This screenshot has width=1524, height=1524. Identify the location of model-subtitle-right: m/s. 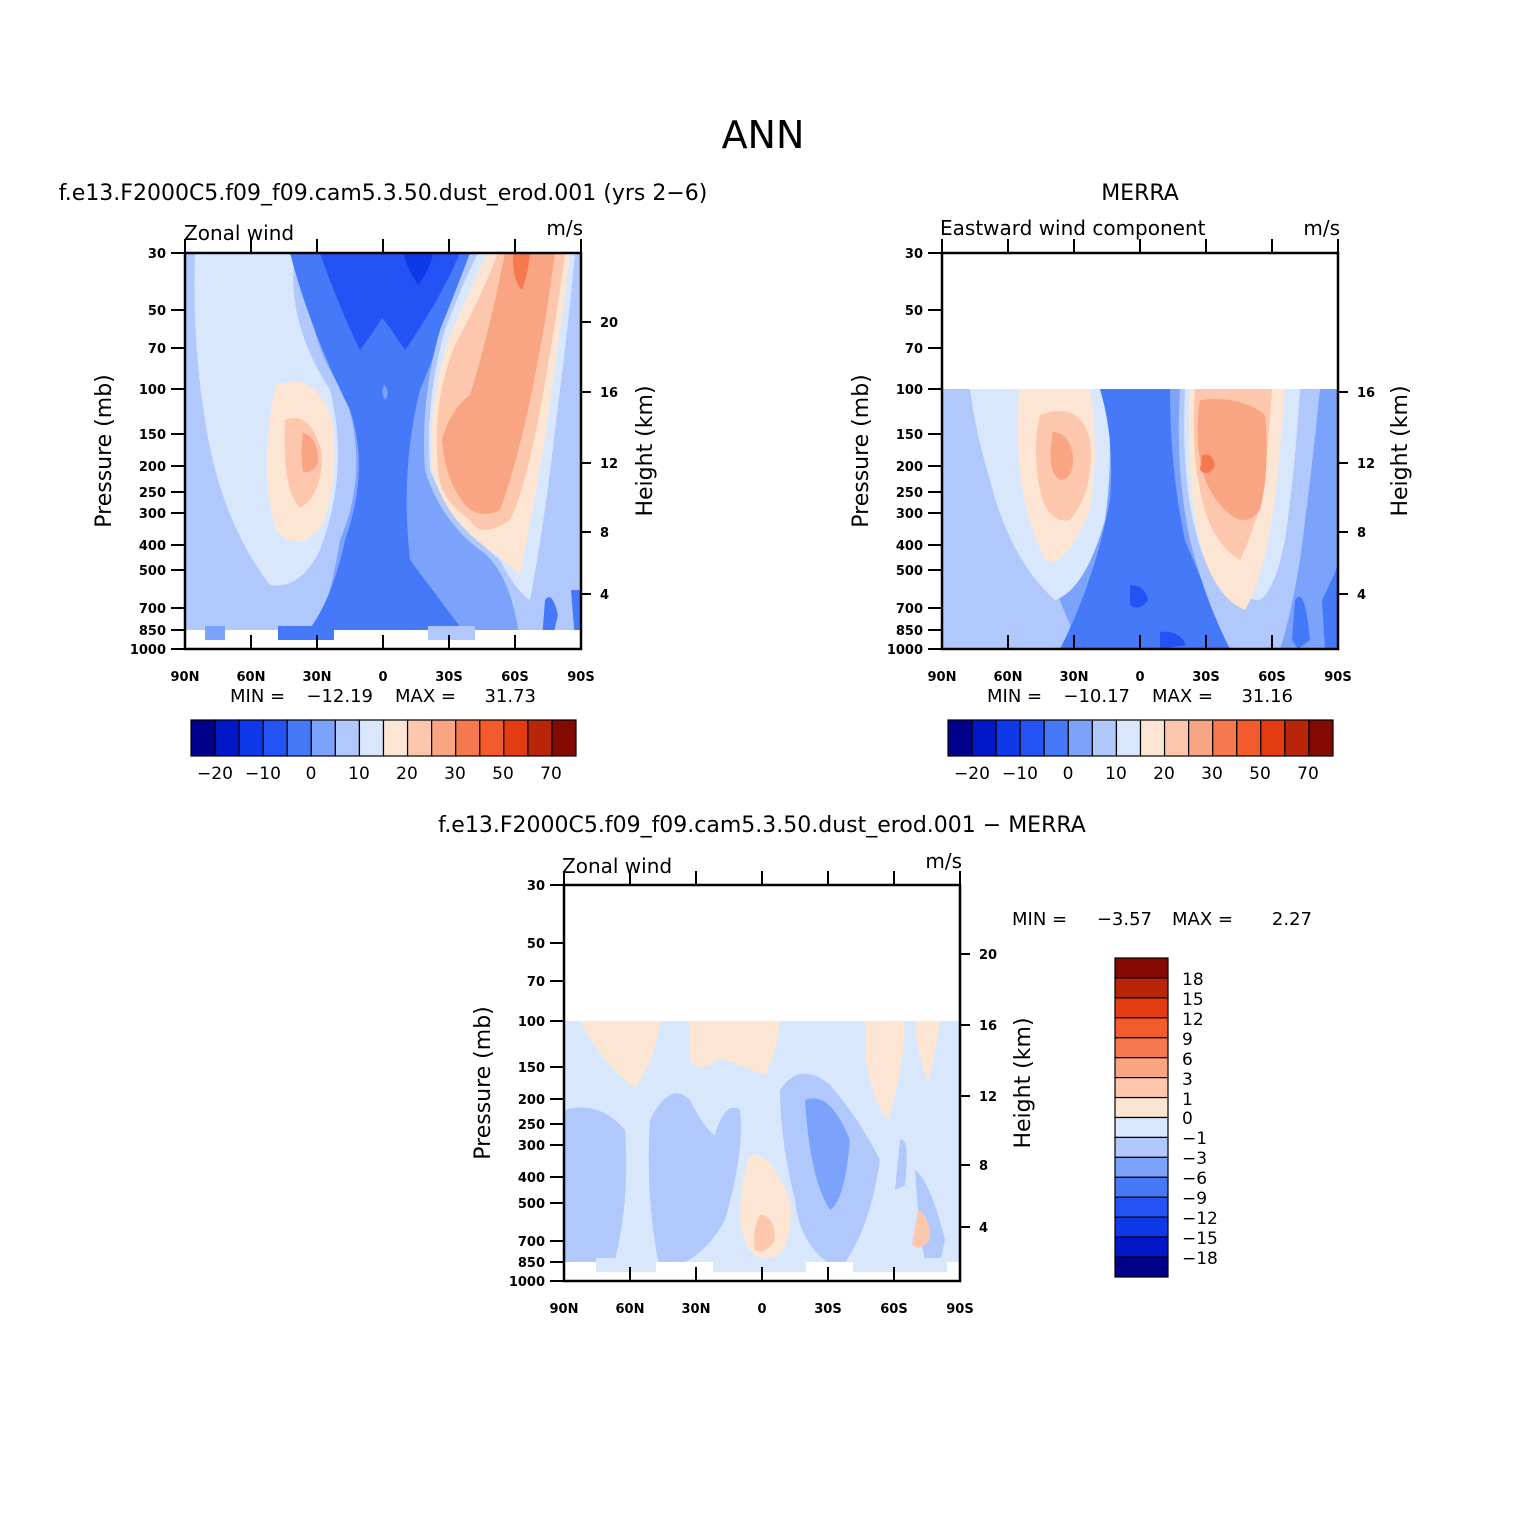
(564, 228).